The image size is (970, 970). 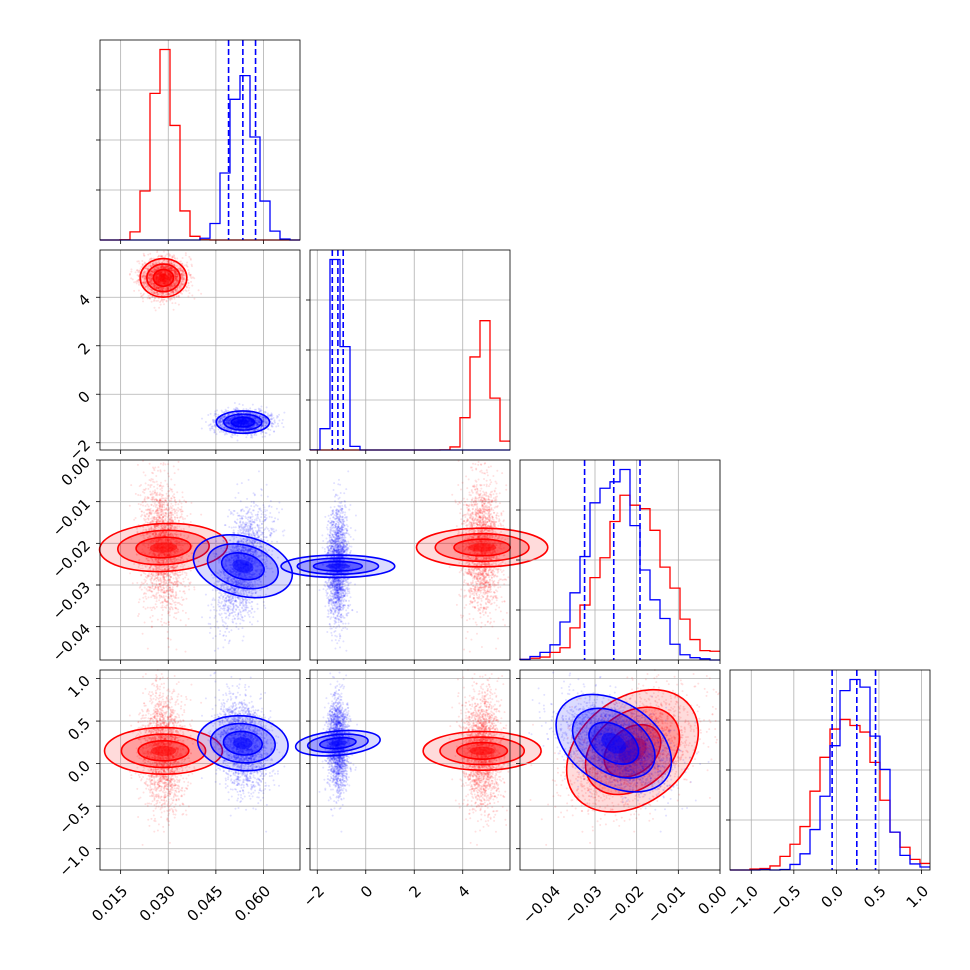 I want to click on density-contour, so click(x=163, y=278).